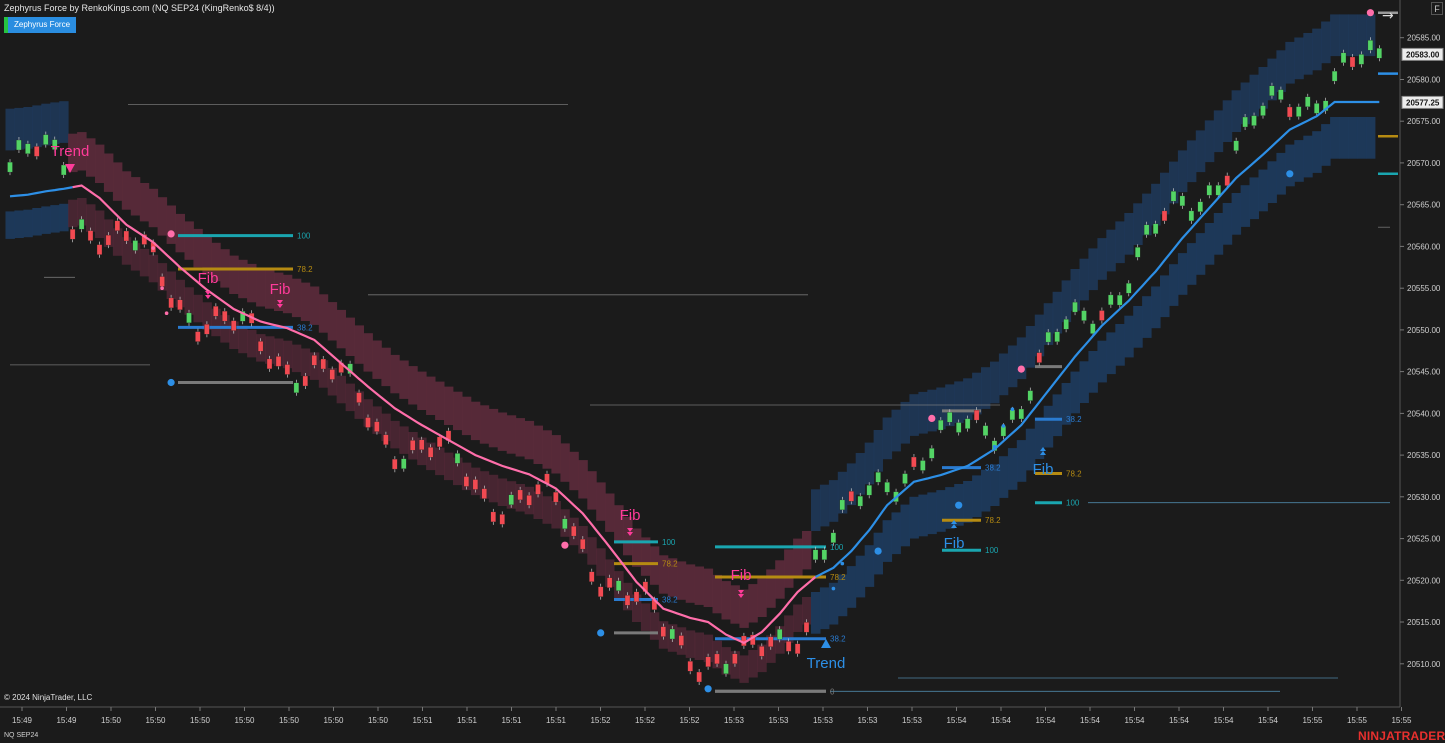  I want to click on y-tick-label: 20555.00, so click(1424, 288).